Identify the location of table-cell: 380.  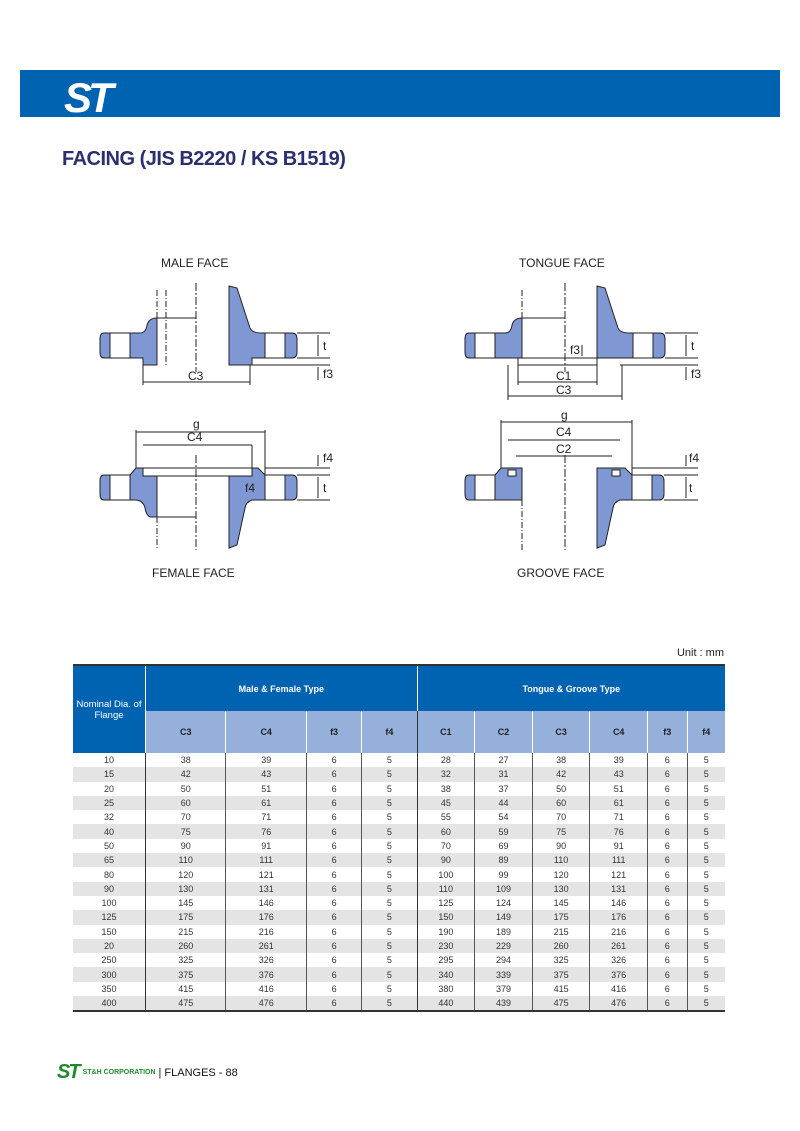
(446, 989).